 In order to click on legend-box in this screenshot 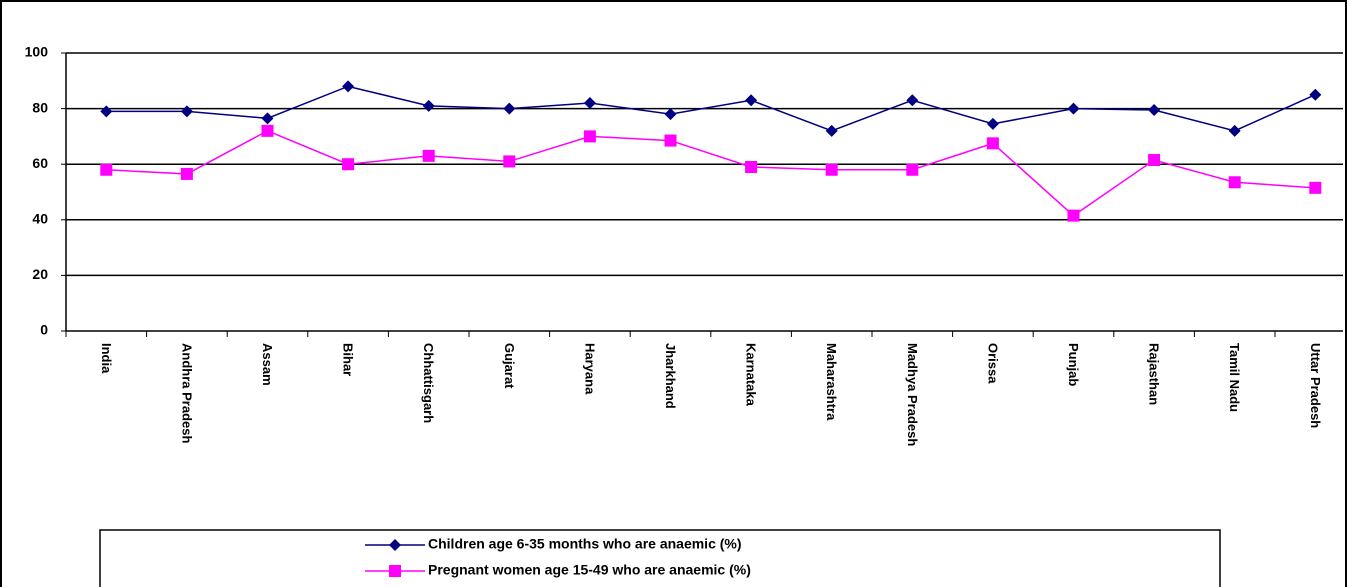, I will do `click(660, 558)`.